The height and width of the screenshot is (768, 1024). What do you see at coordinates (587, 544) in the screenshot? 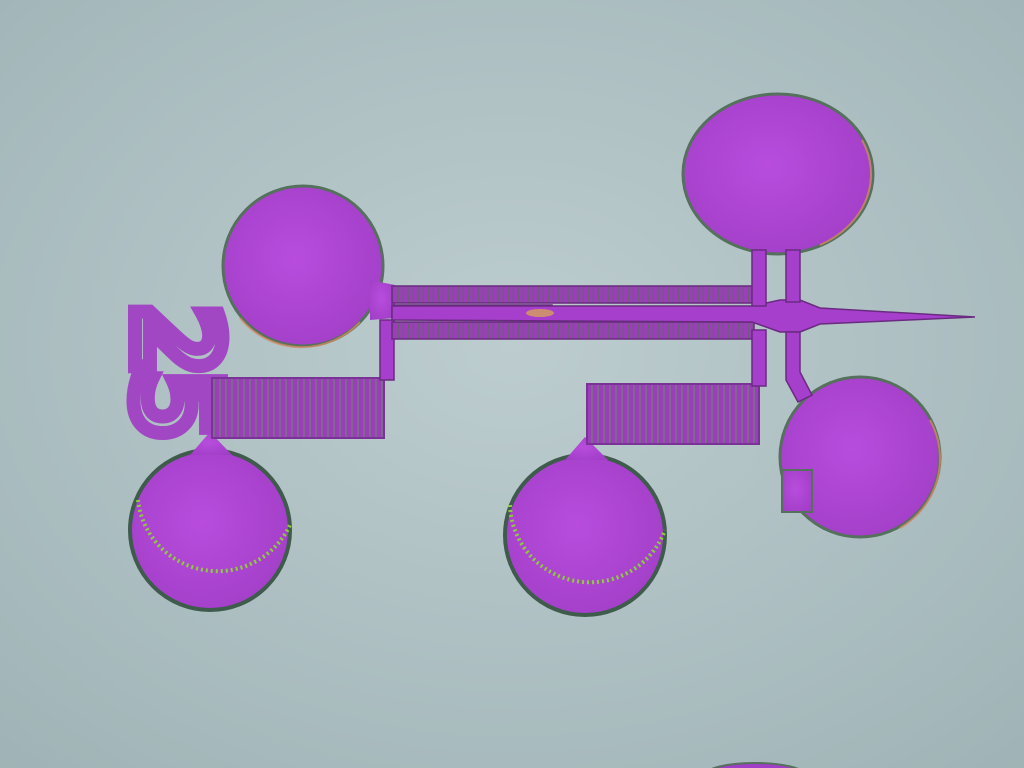
I see `pad-bottom-middle-green-rim` at bounding box center [587, 544].